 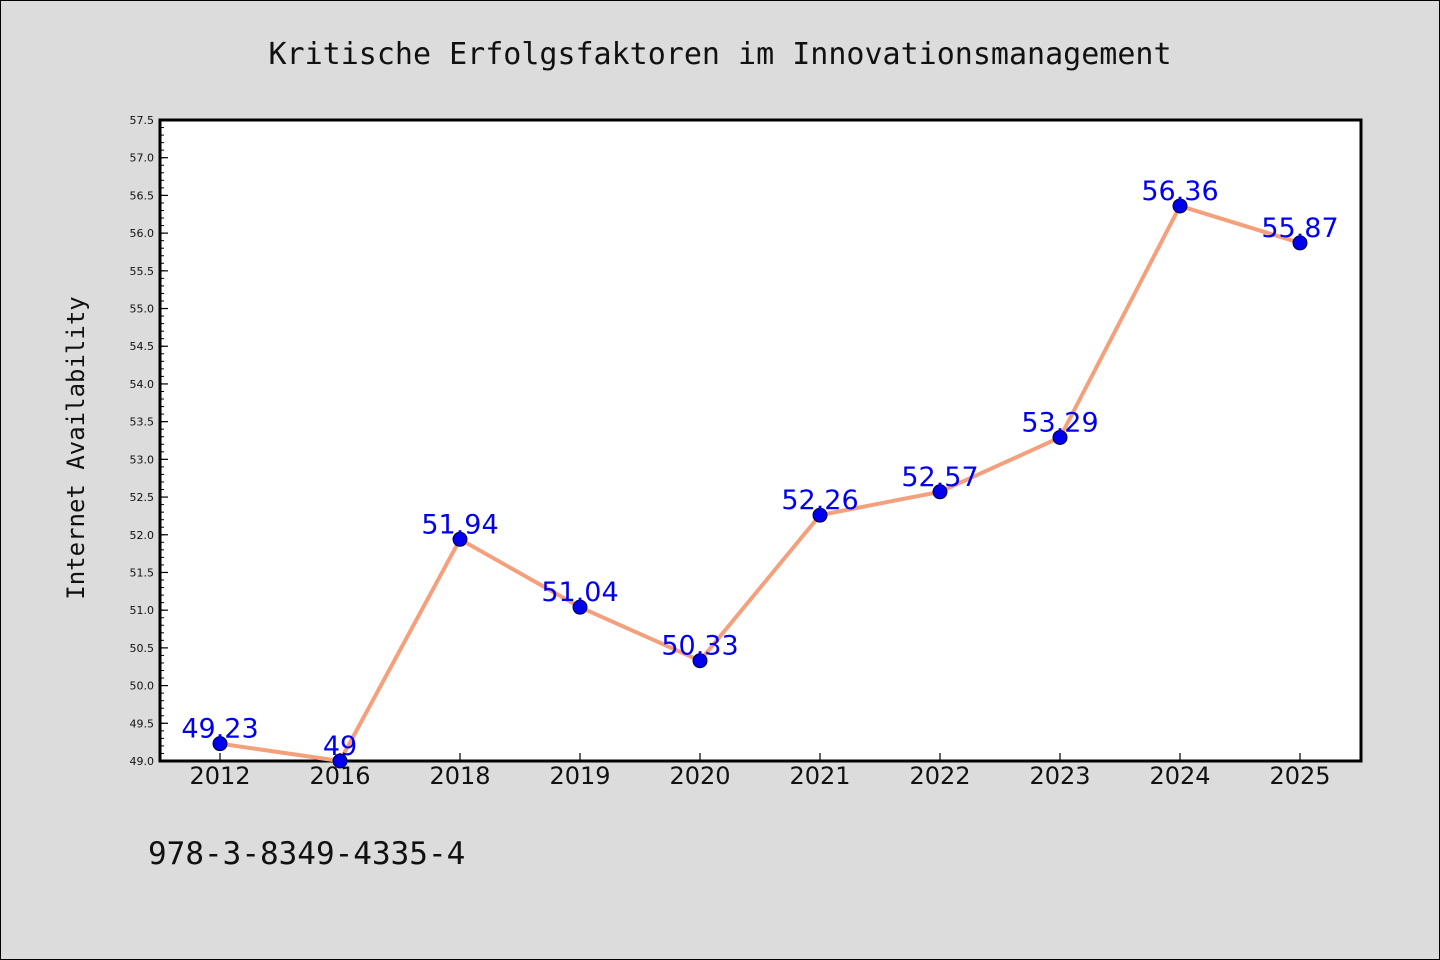 I want to click on data-label: 52.26, so click(x=819, y=500).